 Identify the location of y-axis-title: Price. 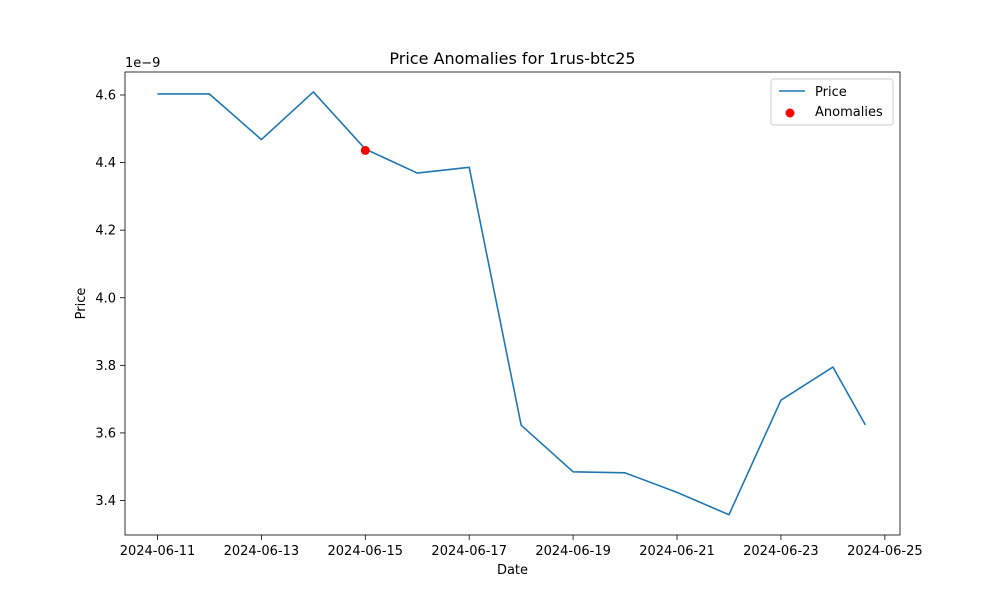
(81, 304).